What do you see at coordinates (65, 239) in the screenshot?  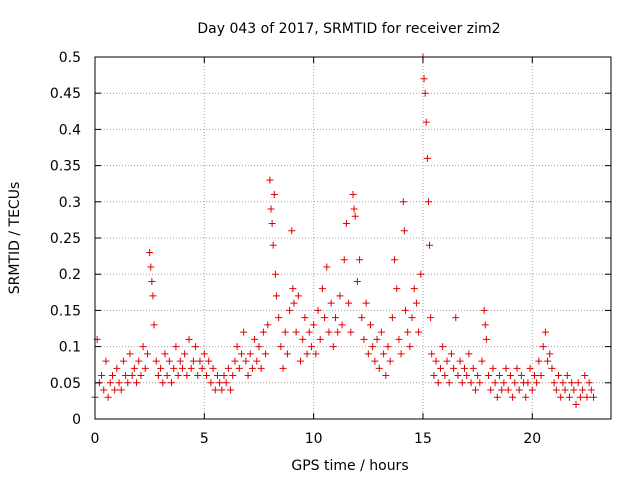 I see `y-tick-label: 0.25` at bounding box center [65, 239].